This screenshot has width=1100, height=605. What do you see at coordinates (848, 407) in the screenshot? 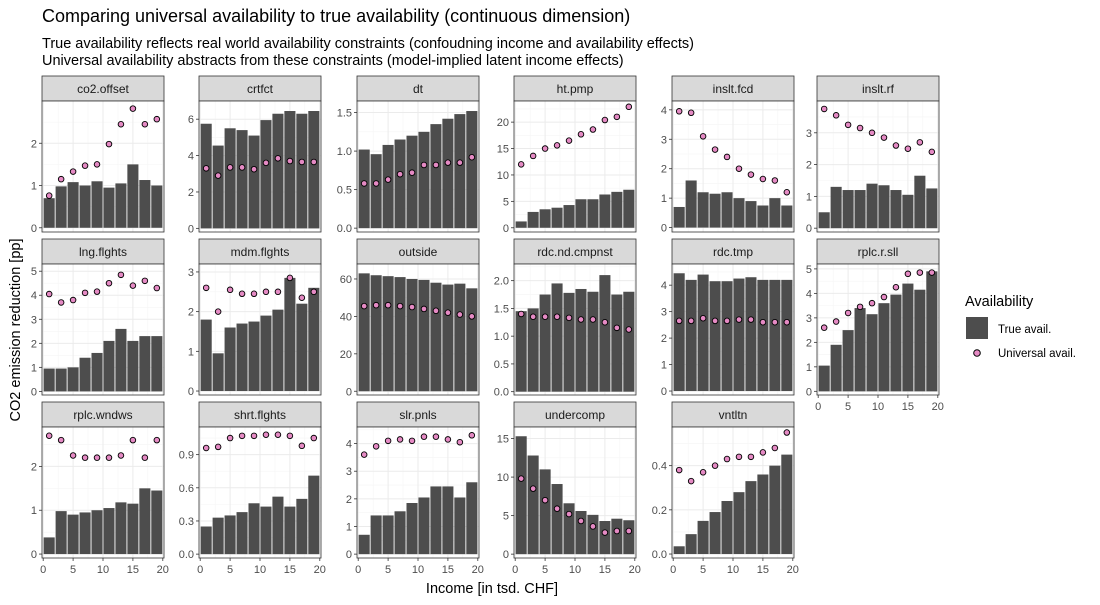
I see `x-tick-label: 5` at bounding box center [848, 407].